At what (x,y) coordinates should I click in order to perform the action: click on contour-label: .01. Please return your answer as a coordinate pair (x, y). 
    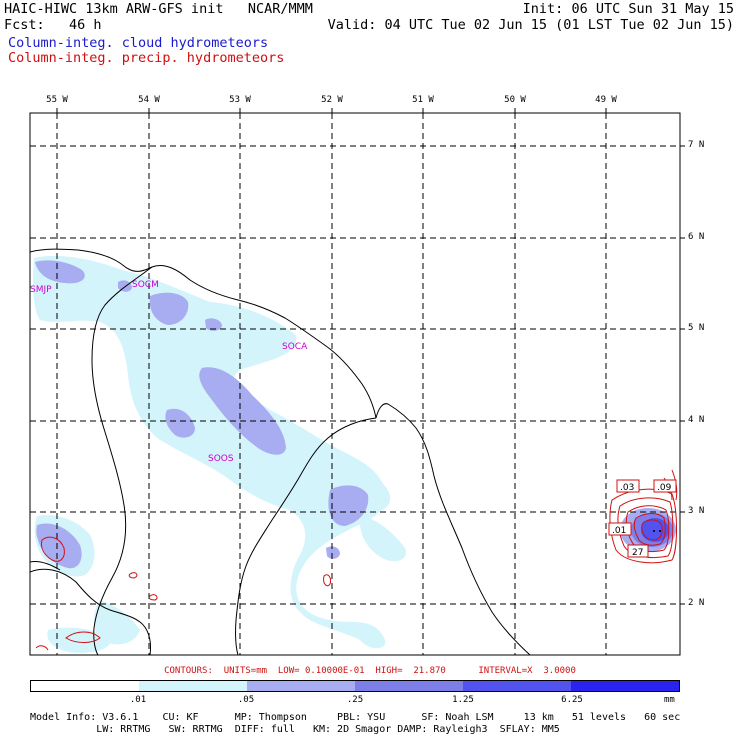
    Looking at the image, I should click on (619, 531).